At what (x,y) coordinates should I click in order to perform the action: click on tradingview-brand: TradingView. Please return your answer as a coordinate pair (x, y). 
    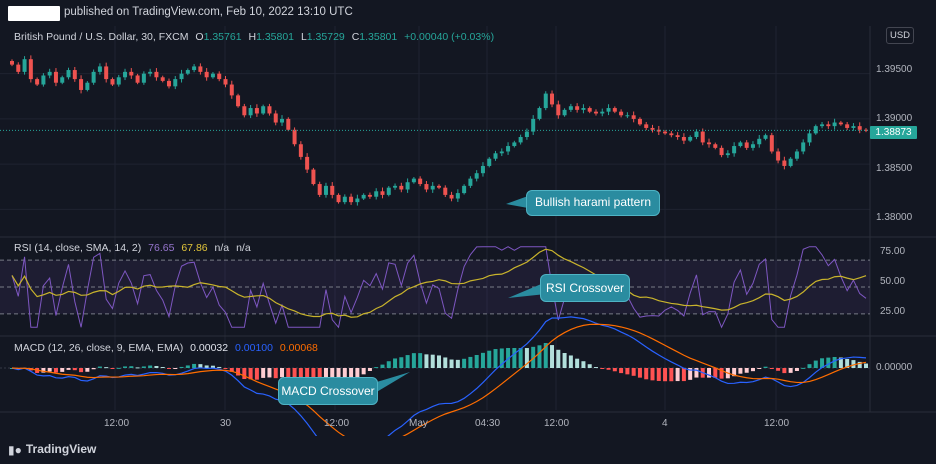
    Looking at the image, I should click on (61, 449).